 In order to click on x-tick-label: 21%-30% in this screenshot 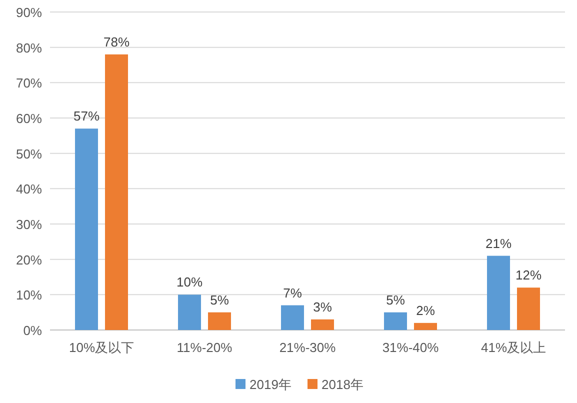, I will do `click(307, 347)`.